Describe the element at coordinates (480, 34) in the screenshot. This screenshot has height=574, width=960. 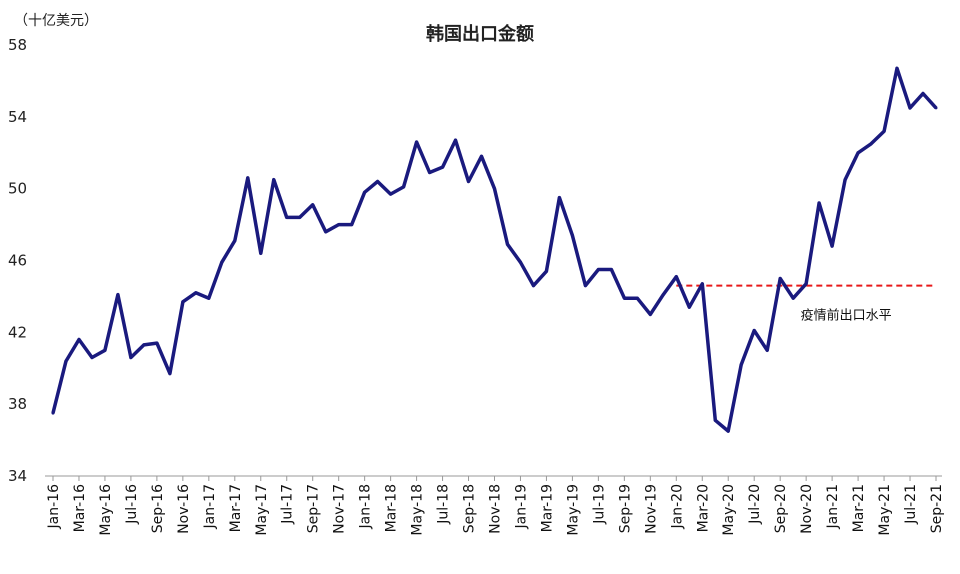
I see `chart-title: 韩国出口金额` at that location.